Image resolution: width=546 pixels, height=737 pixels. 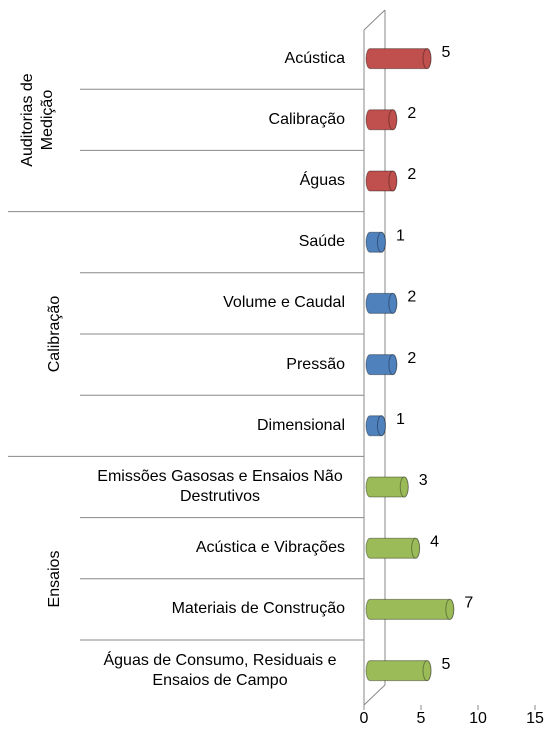 What do you see at coordinates (322, 180) in the screenshot?
I see `category-label: Águas` at bounding box center [322, 180].